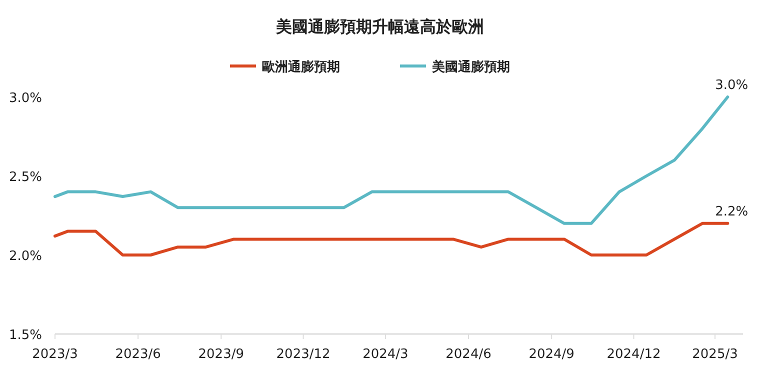  What do you see at coordinates (385, 354) in the screenshot?
I see `x-tick-label: 2024/3` at bounding box center [385, 354].